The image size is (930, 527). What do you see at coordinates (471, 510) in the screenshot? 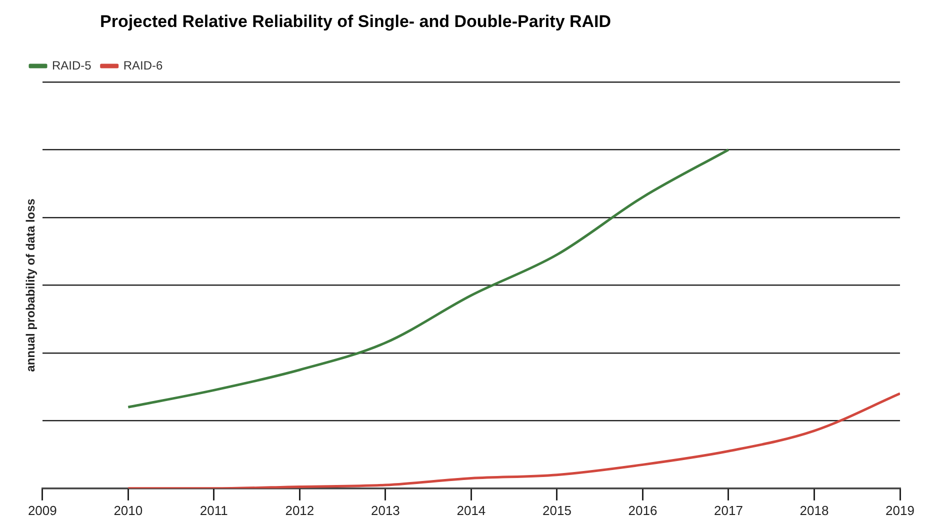
I see `x-tick-label: 2014` at bounding box center [471, 510].